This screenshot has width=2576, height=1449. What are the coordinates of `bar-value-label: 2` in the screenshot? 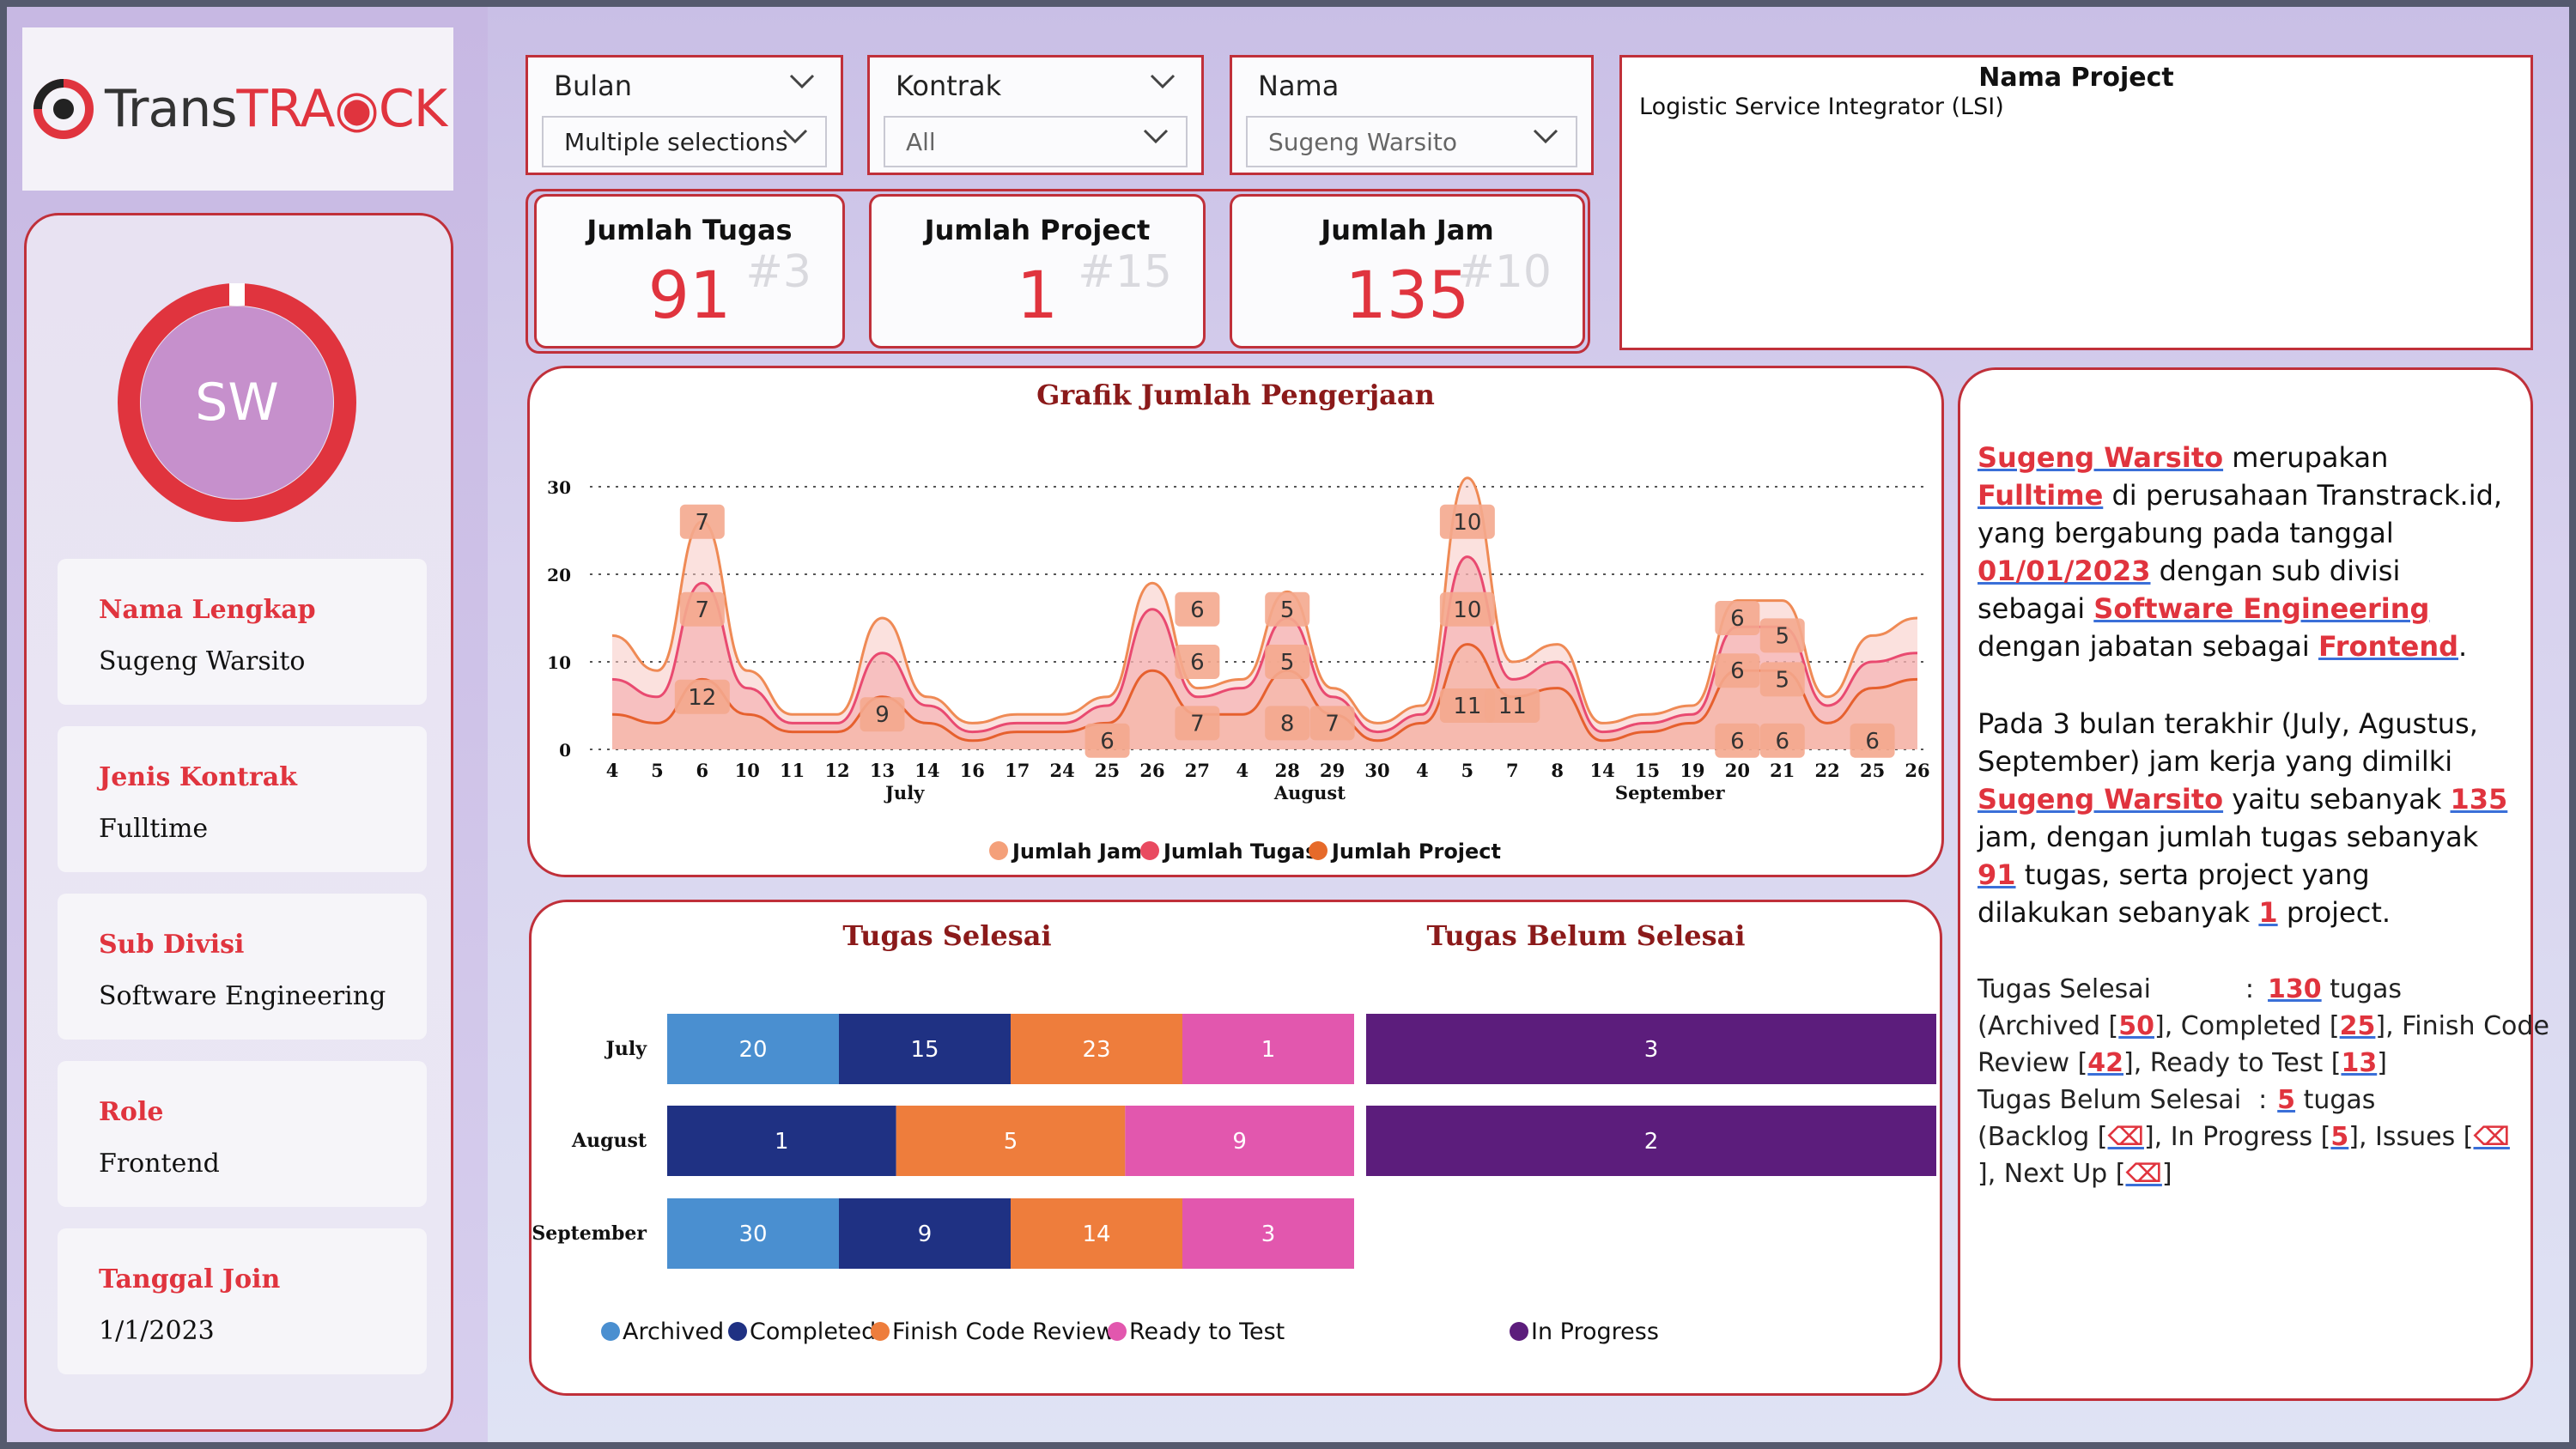 It's located at (1652, 1142).